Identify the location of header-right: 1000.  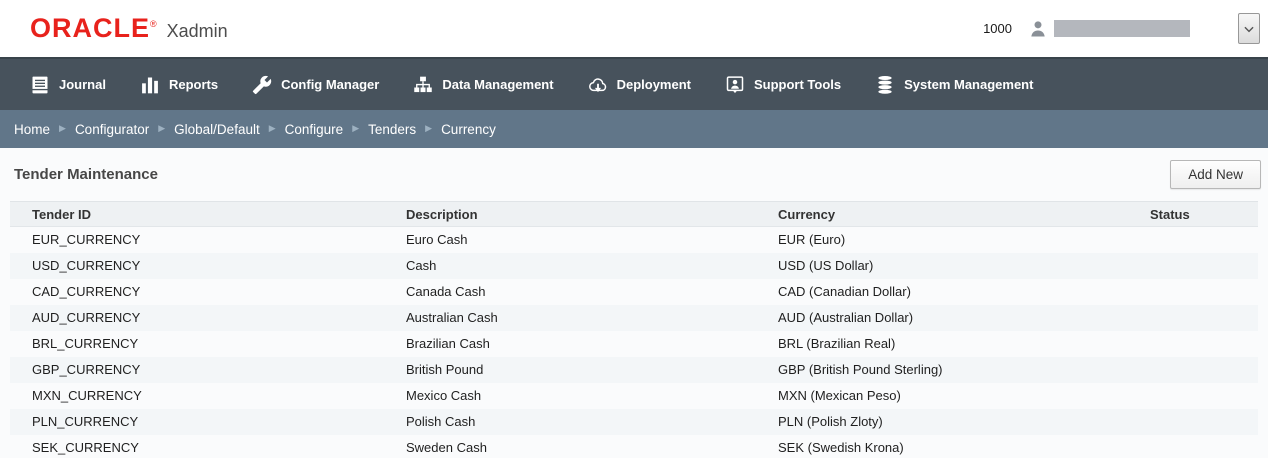
(1121, 28).